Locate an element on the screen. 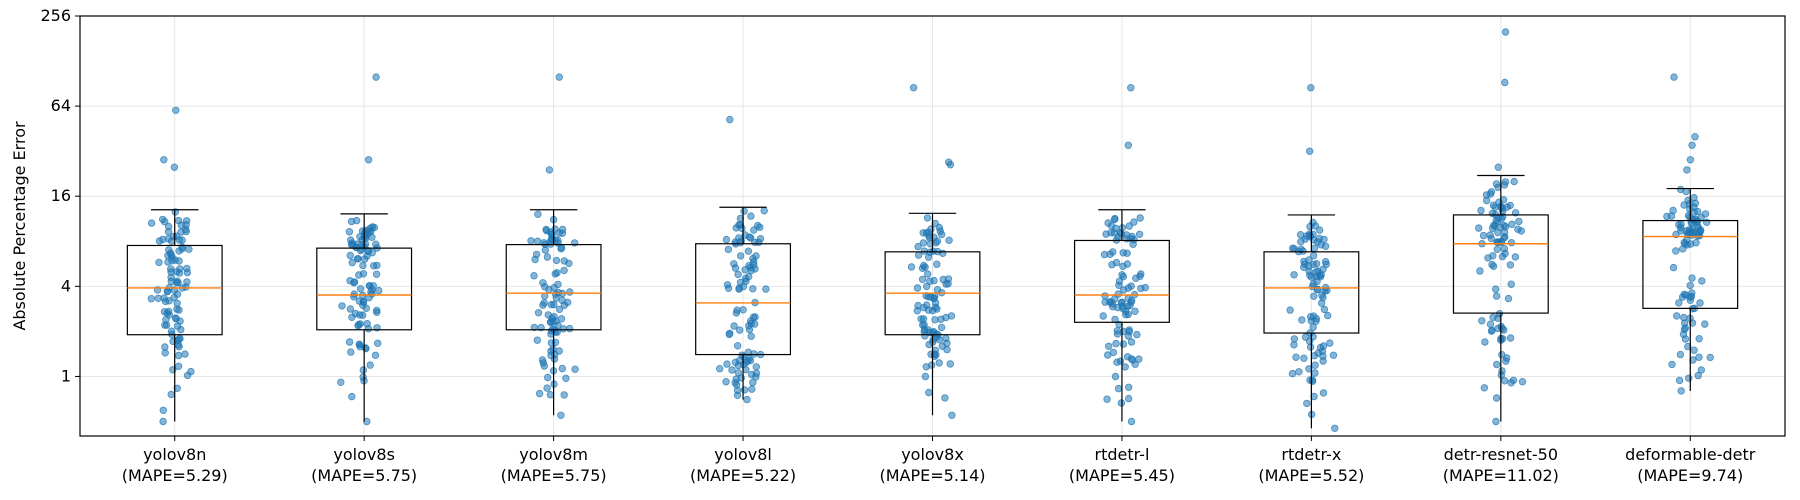 The height and width of the screenshot is (500, 1800). x-category-label: yolov8m is located at coordinates (553, 454).